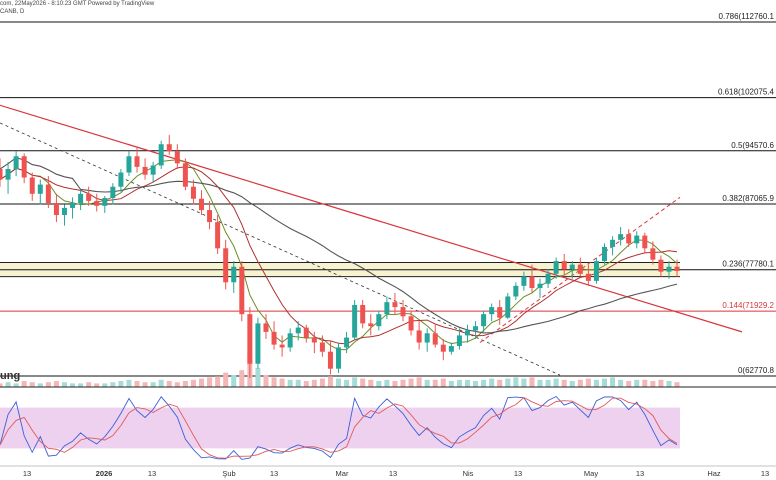 The width and height of the screenshot is (776, 480). I want to click on fib-label-0: 0.786(112760.1, so click(747, 16).